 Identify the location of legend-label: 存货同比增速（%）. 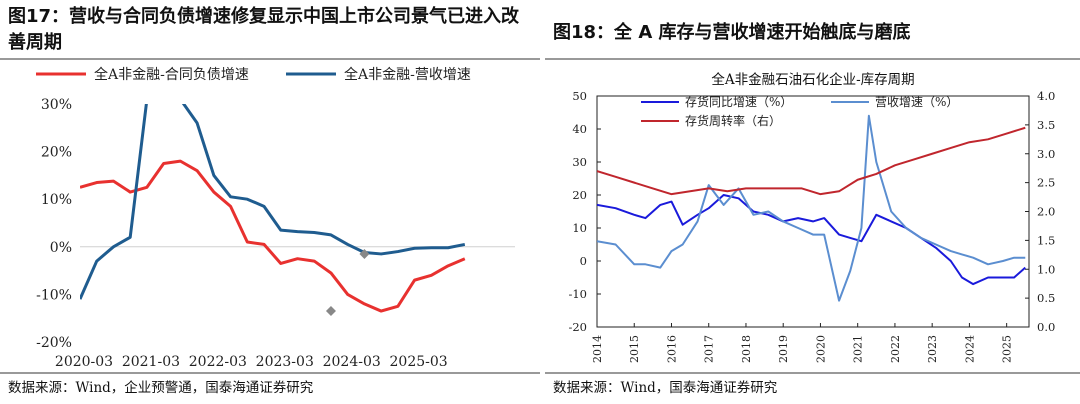
(738, 101).